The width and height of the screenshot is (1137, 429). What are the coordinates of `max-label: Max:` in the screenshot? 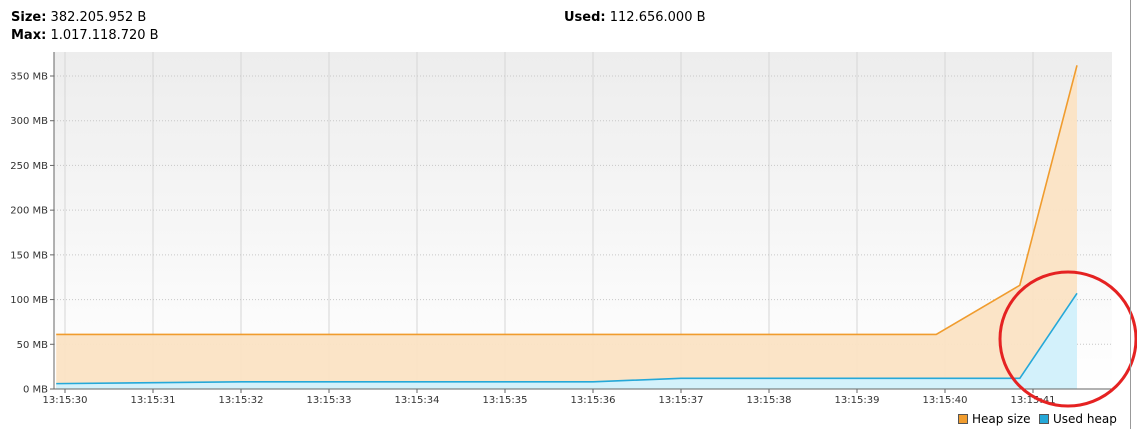 It's located at (29, 35).